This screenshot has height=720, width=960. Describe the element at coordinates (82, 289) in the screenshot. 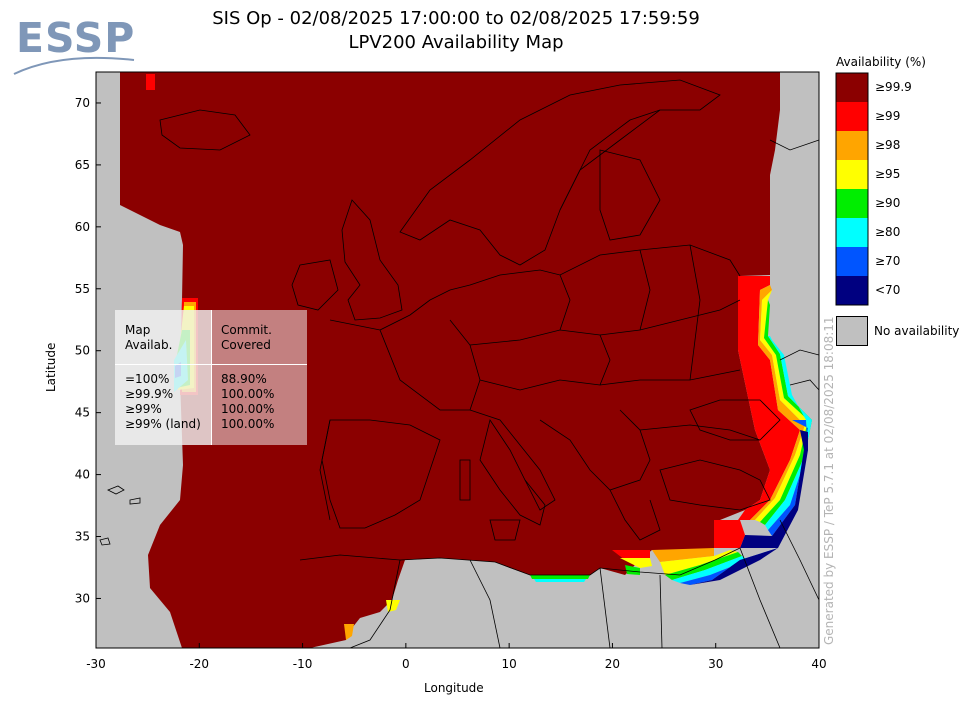

I see `y-tick-label: 55` at that location.